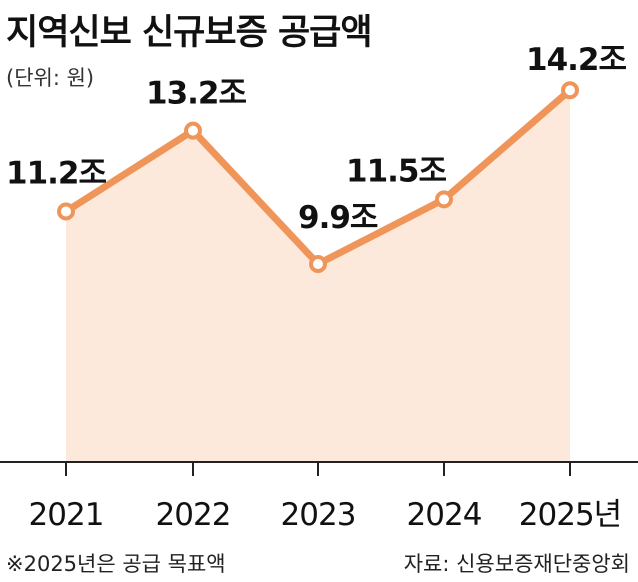  I want to click on x-tick-label-4: 2025년, so click(570, 515).